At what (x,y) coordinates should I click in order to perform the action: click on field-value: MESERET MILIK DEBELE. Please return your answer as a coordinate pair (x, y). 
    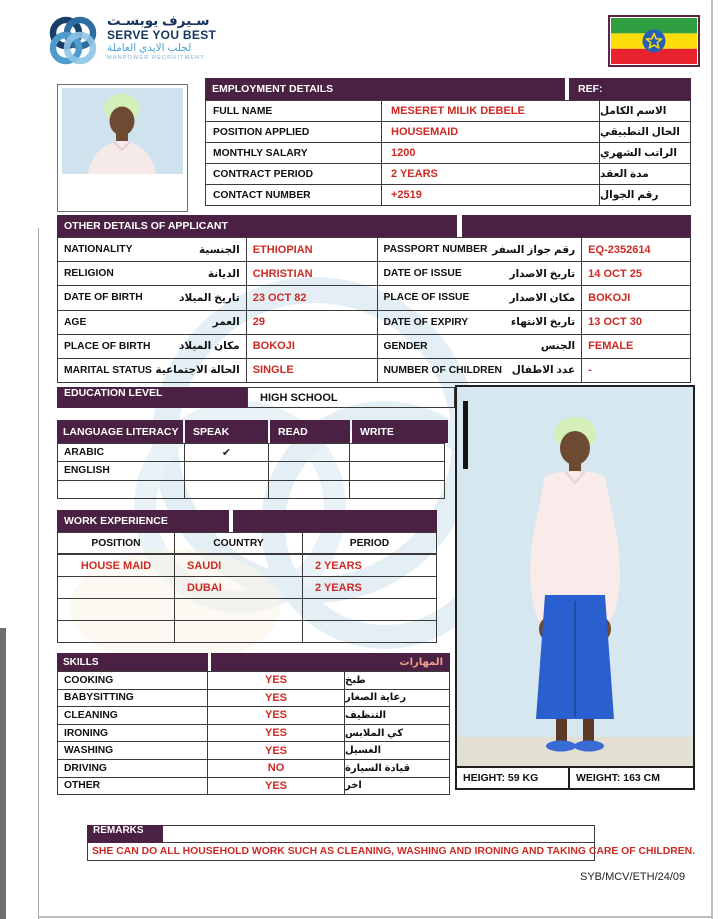
    Looking at the image, I should click on (490, 111).